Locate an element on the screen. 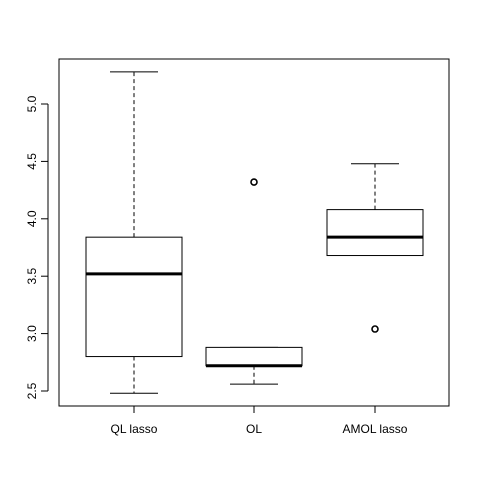 Image resolution: width=480 pixels, height=480 pixels. x-axis: QL lasso OL AMOL lasso is located at coordinates (259, 420).